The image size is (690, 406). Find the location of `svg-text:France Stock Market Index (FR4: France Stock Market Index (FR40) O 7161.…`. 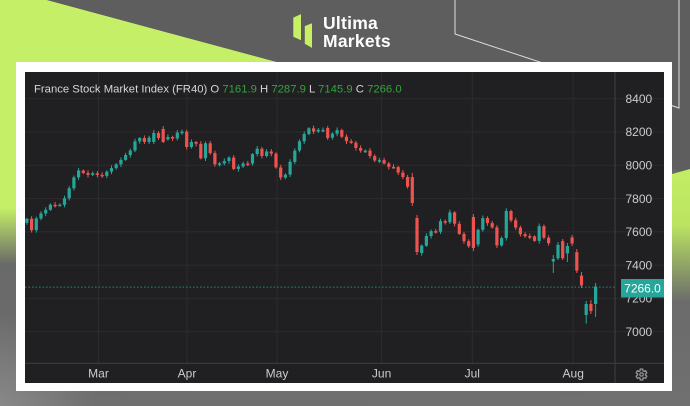

svg-text:France Stock Market Index (FR4: France Stock Market Index (FR40) O 7161.… is located at coordinates (218, 89).